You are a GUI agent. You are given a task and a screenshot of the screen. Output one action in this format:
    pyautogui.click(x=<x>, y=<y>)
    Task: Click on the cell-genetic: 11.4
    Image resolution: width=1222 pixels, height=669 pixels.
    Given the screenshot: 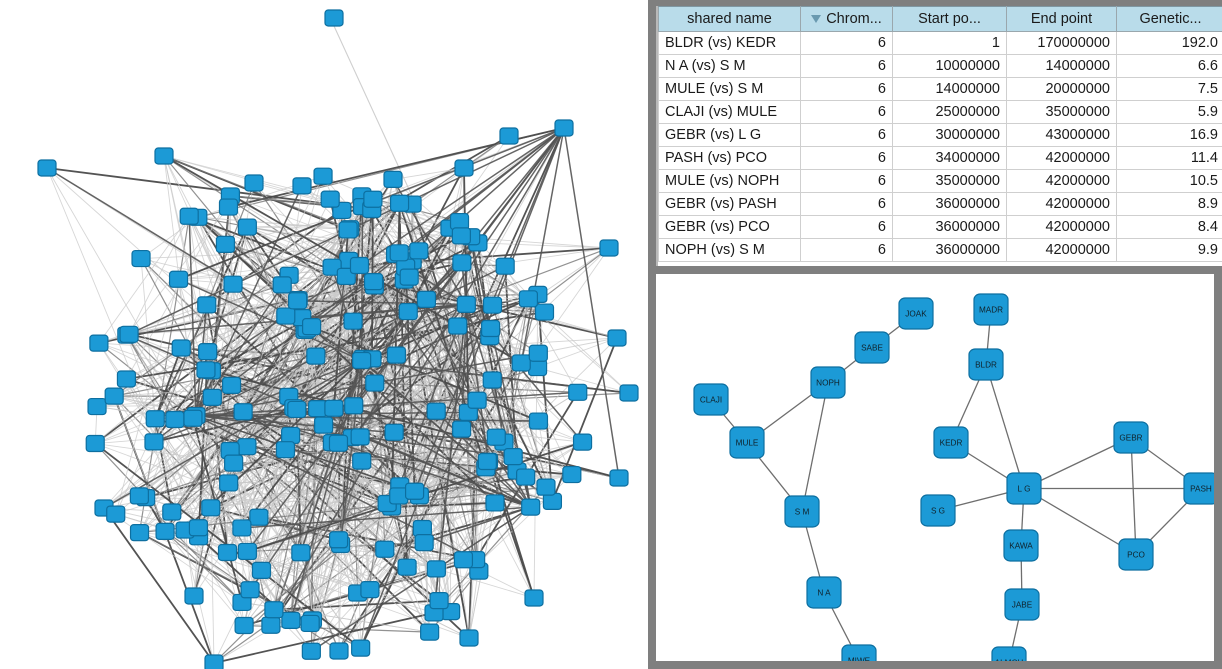 What is the action you would take?
    pyautogui.click(x=1169, y=158)
    